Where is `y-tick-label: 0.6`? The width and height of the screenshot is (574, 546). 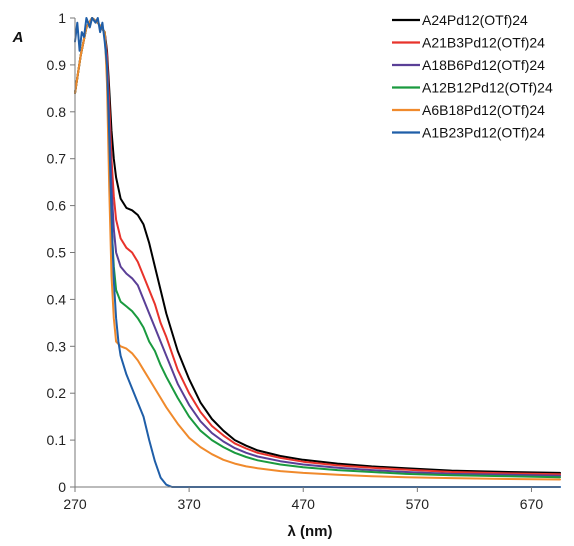 y-tick-label: 0.6 is located at coordinates (57, 206).